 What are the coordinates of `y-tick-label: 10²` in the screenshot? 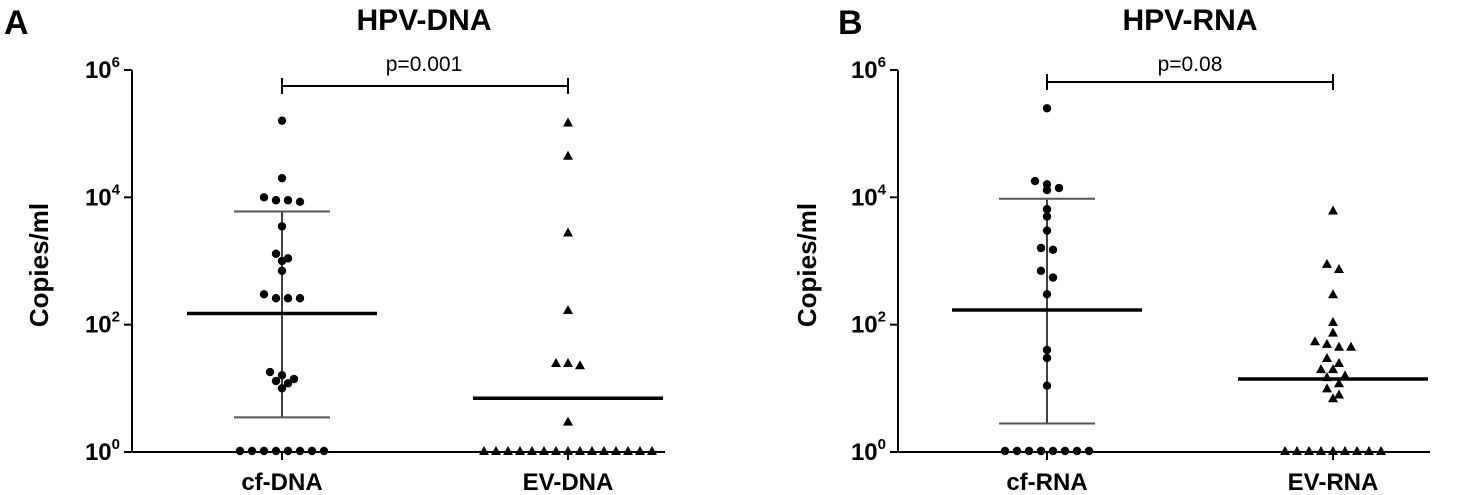 It's located at (102, 324).